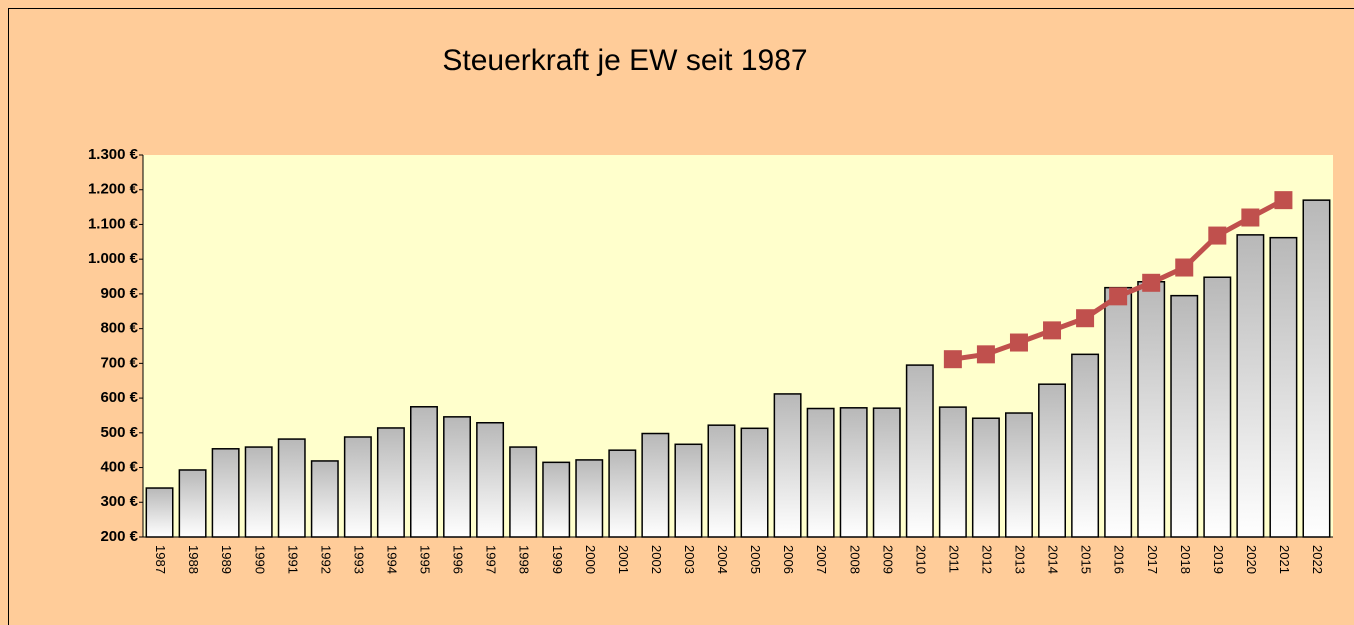 This screenshot has width=1354, height=625. Describe the element at coordinates (292, 559) in the screenshot. I see `x-tick-label: 1991` at that location.